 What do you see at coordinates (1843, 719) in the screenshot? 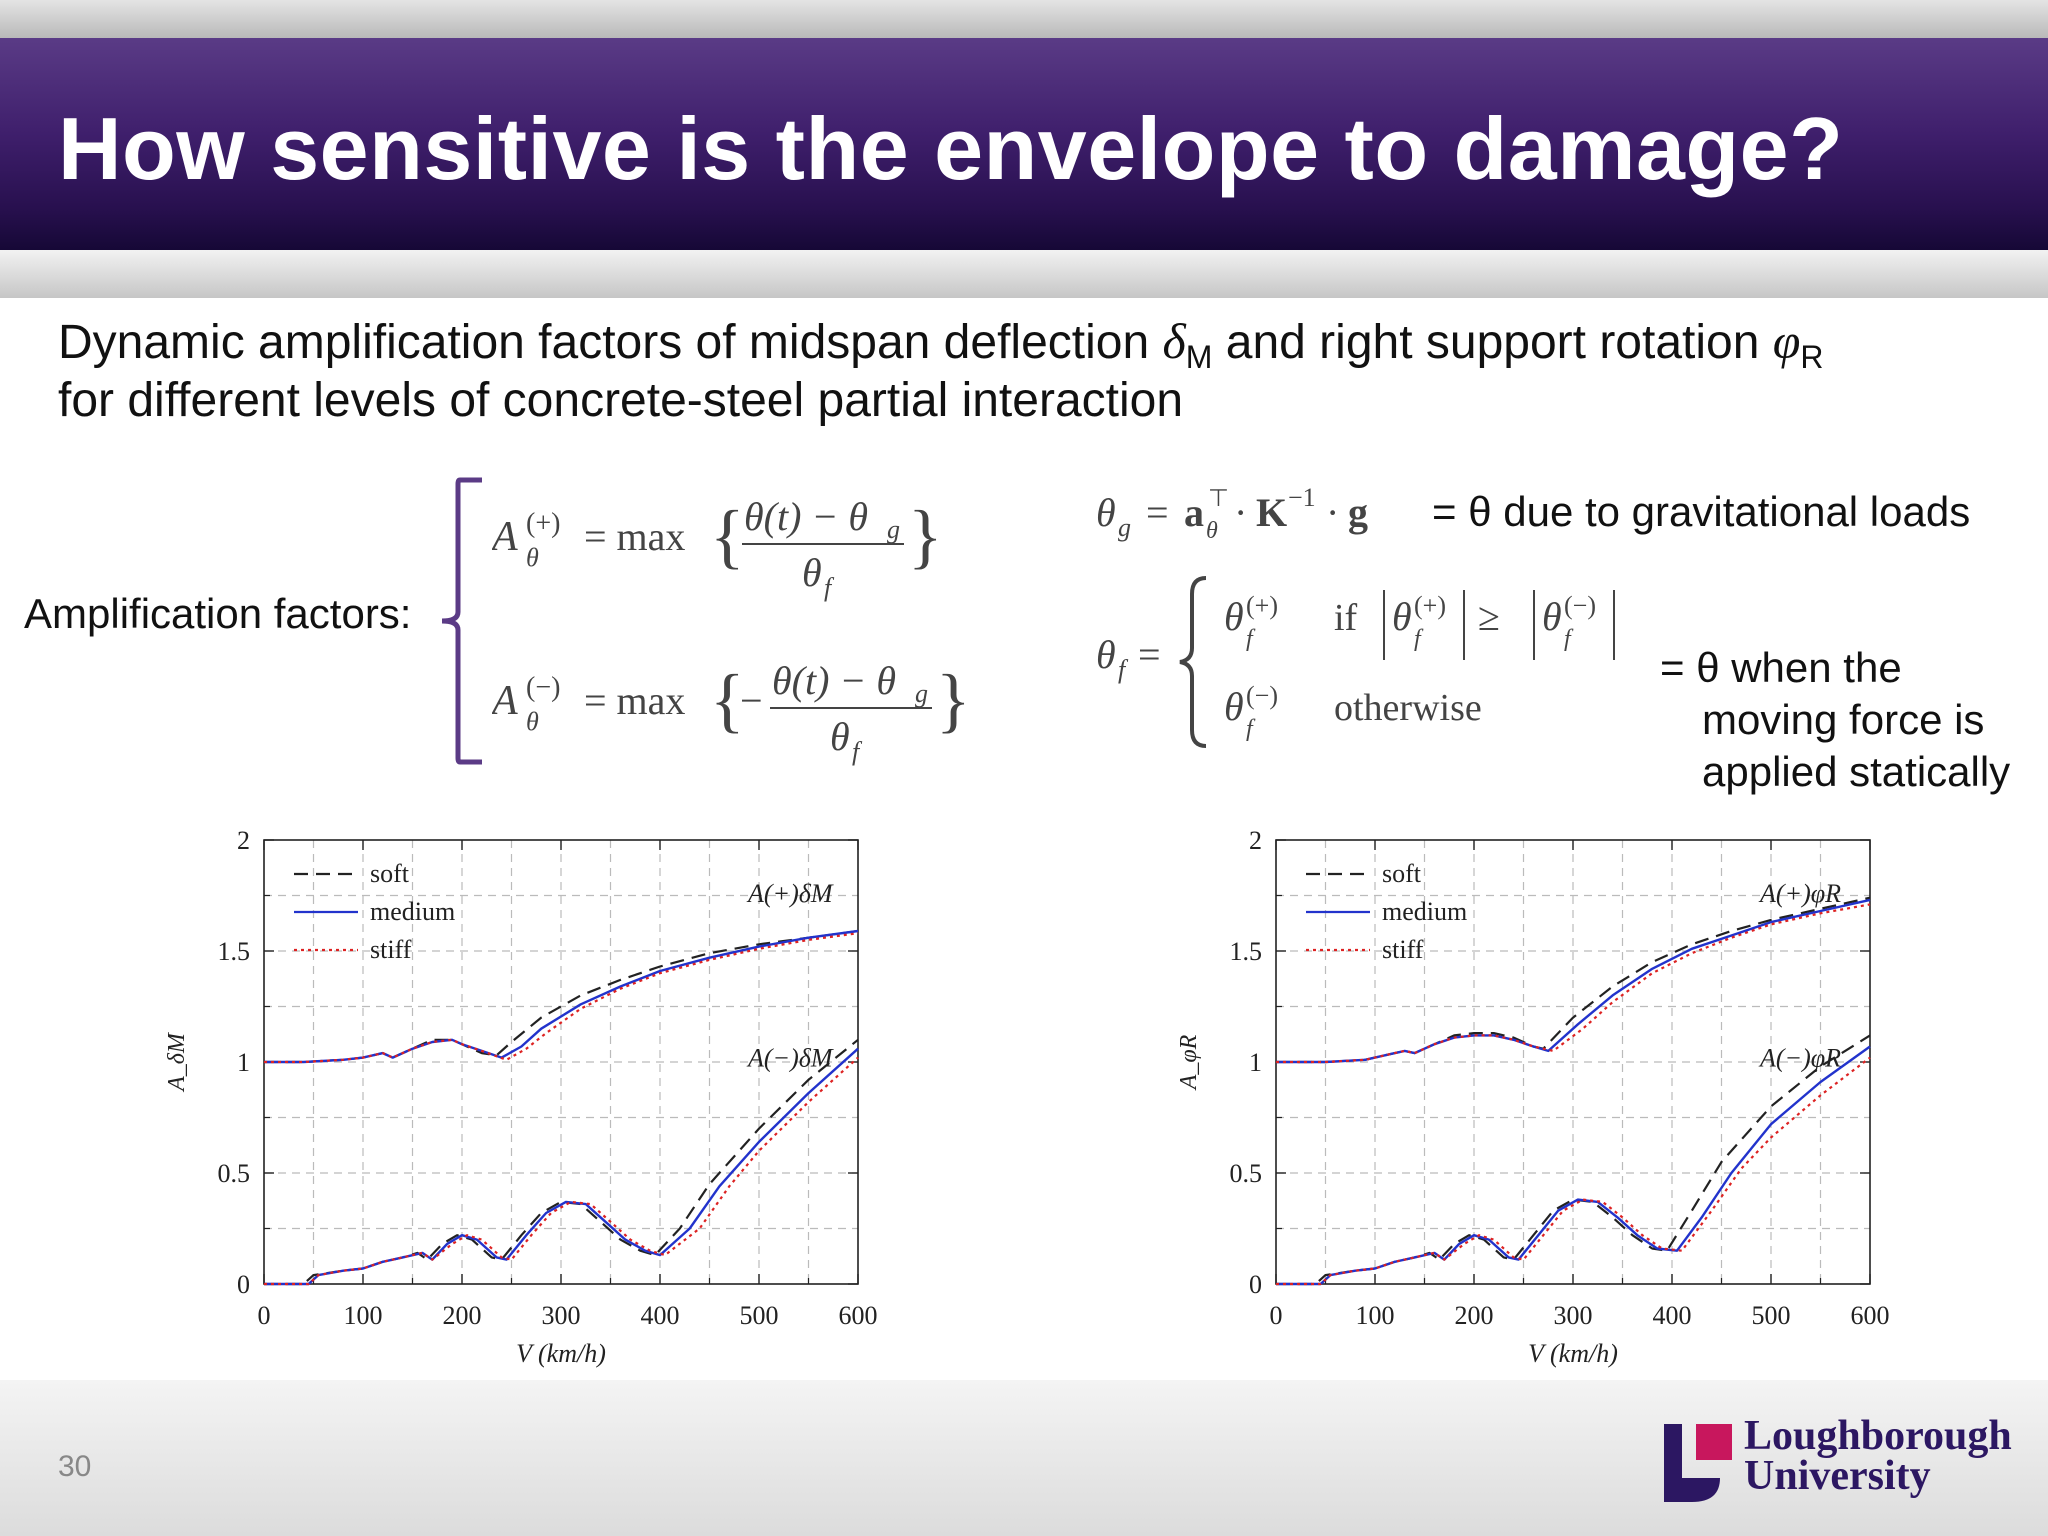
I see `static-note-line2: moving force is` at bounding box center [1843, 719].